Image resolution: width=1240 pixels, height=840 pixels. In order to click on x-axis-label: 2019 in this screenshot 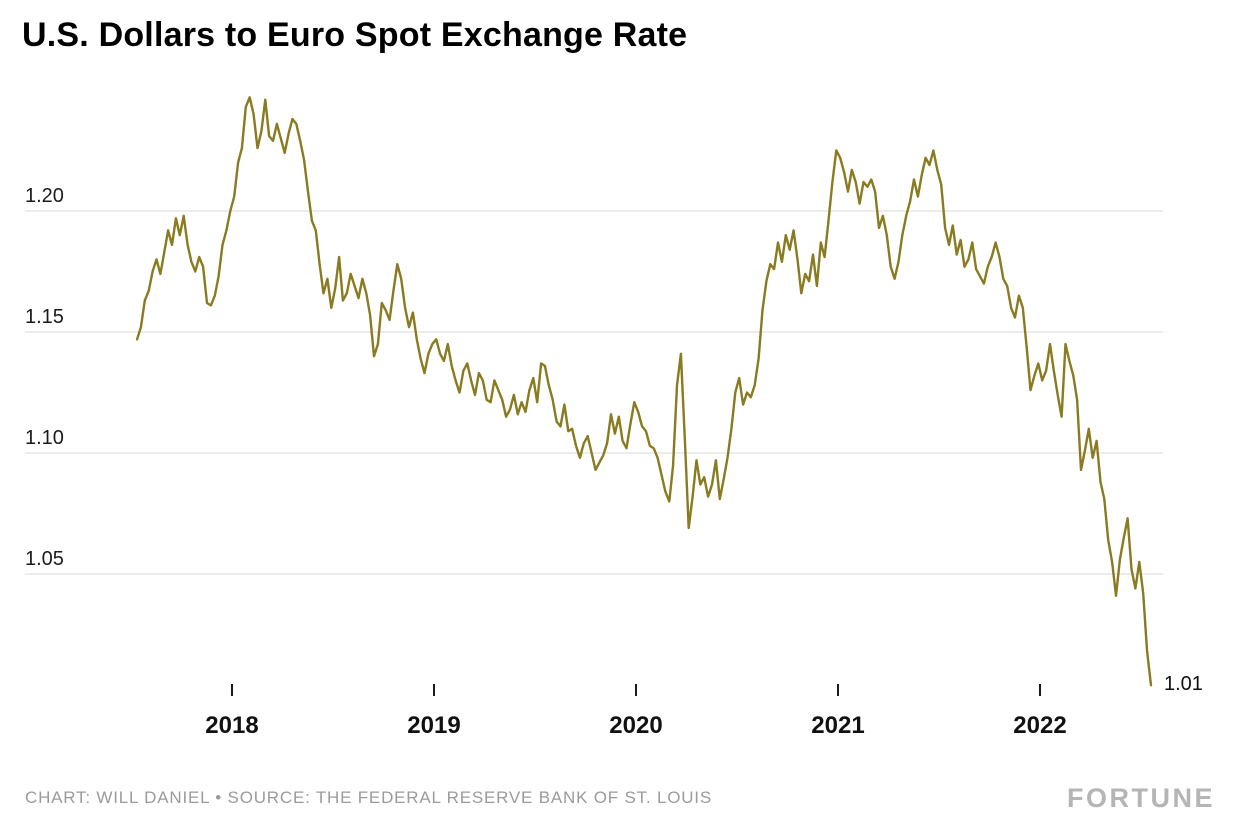, I will do `click(434, 725)`.